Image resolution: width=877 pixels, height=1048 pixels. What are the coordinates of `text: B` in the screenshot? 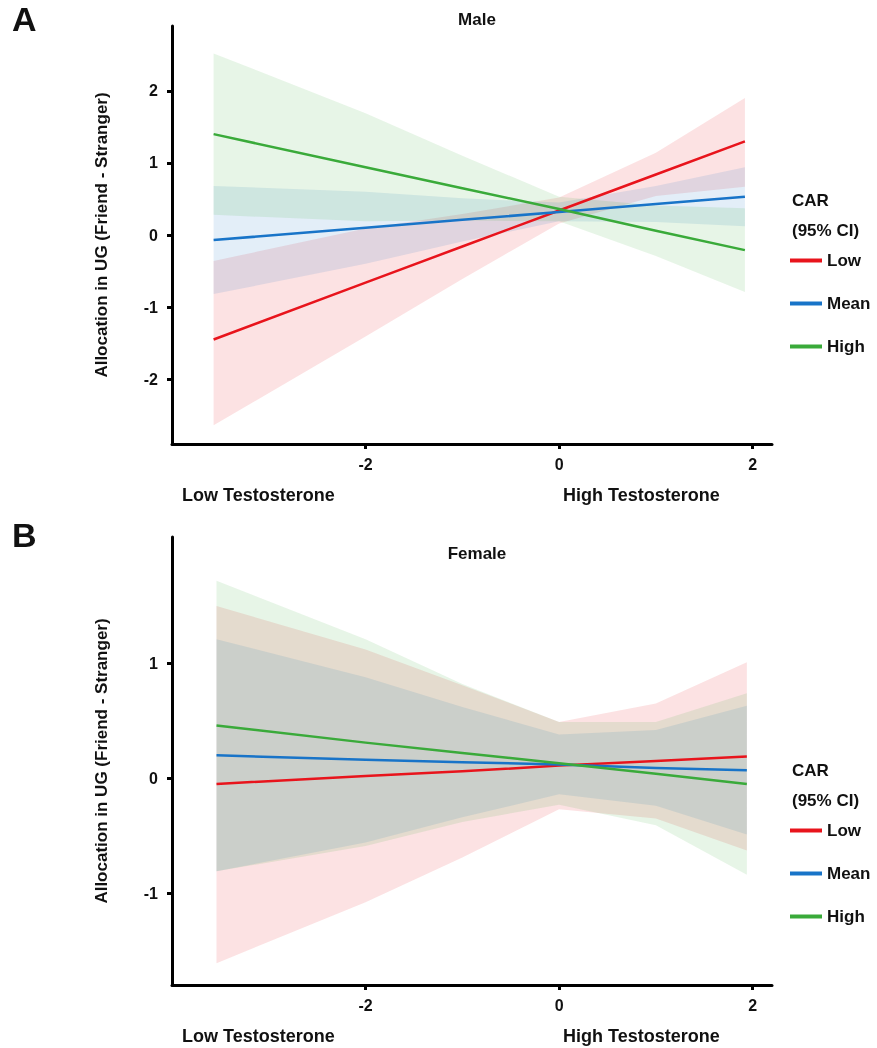 It's located at (24, 535).